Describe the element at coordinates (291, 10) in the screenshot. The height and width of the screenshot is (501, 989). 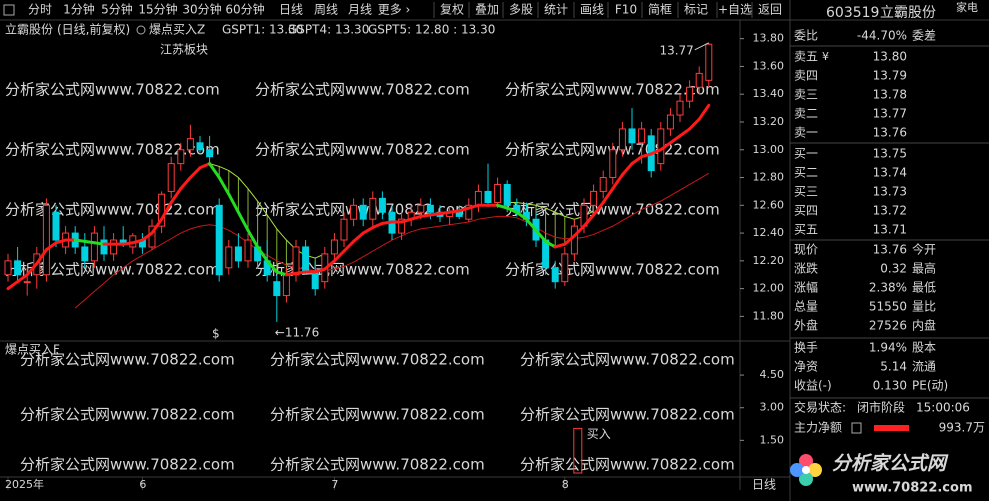
I see `period-tab: 日线` at that location.